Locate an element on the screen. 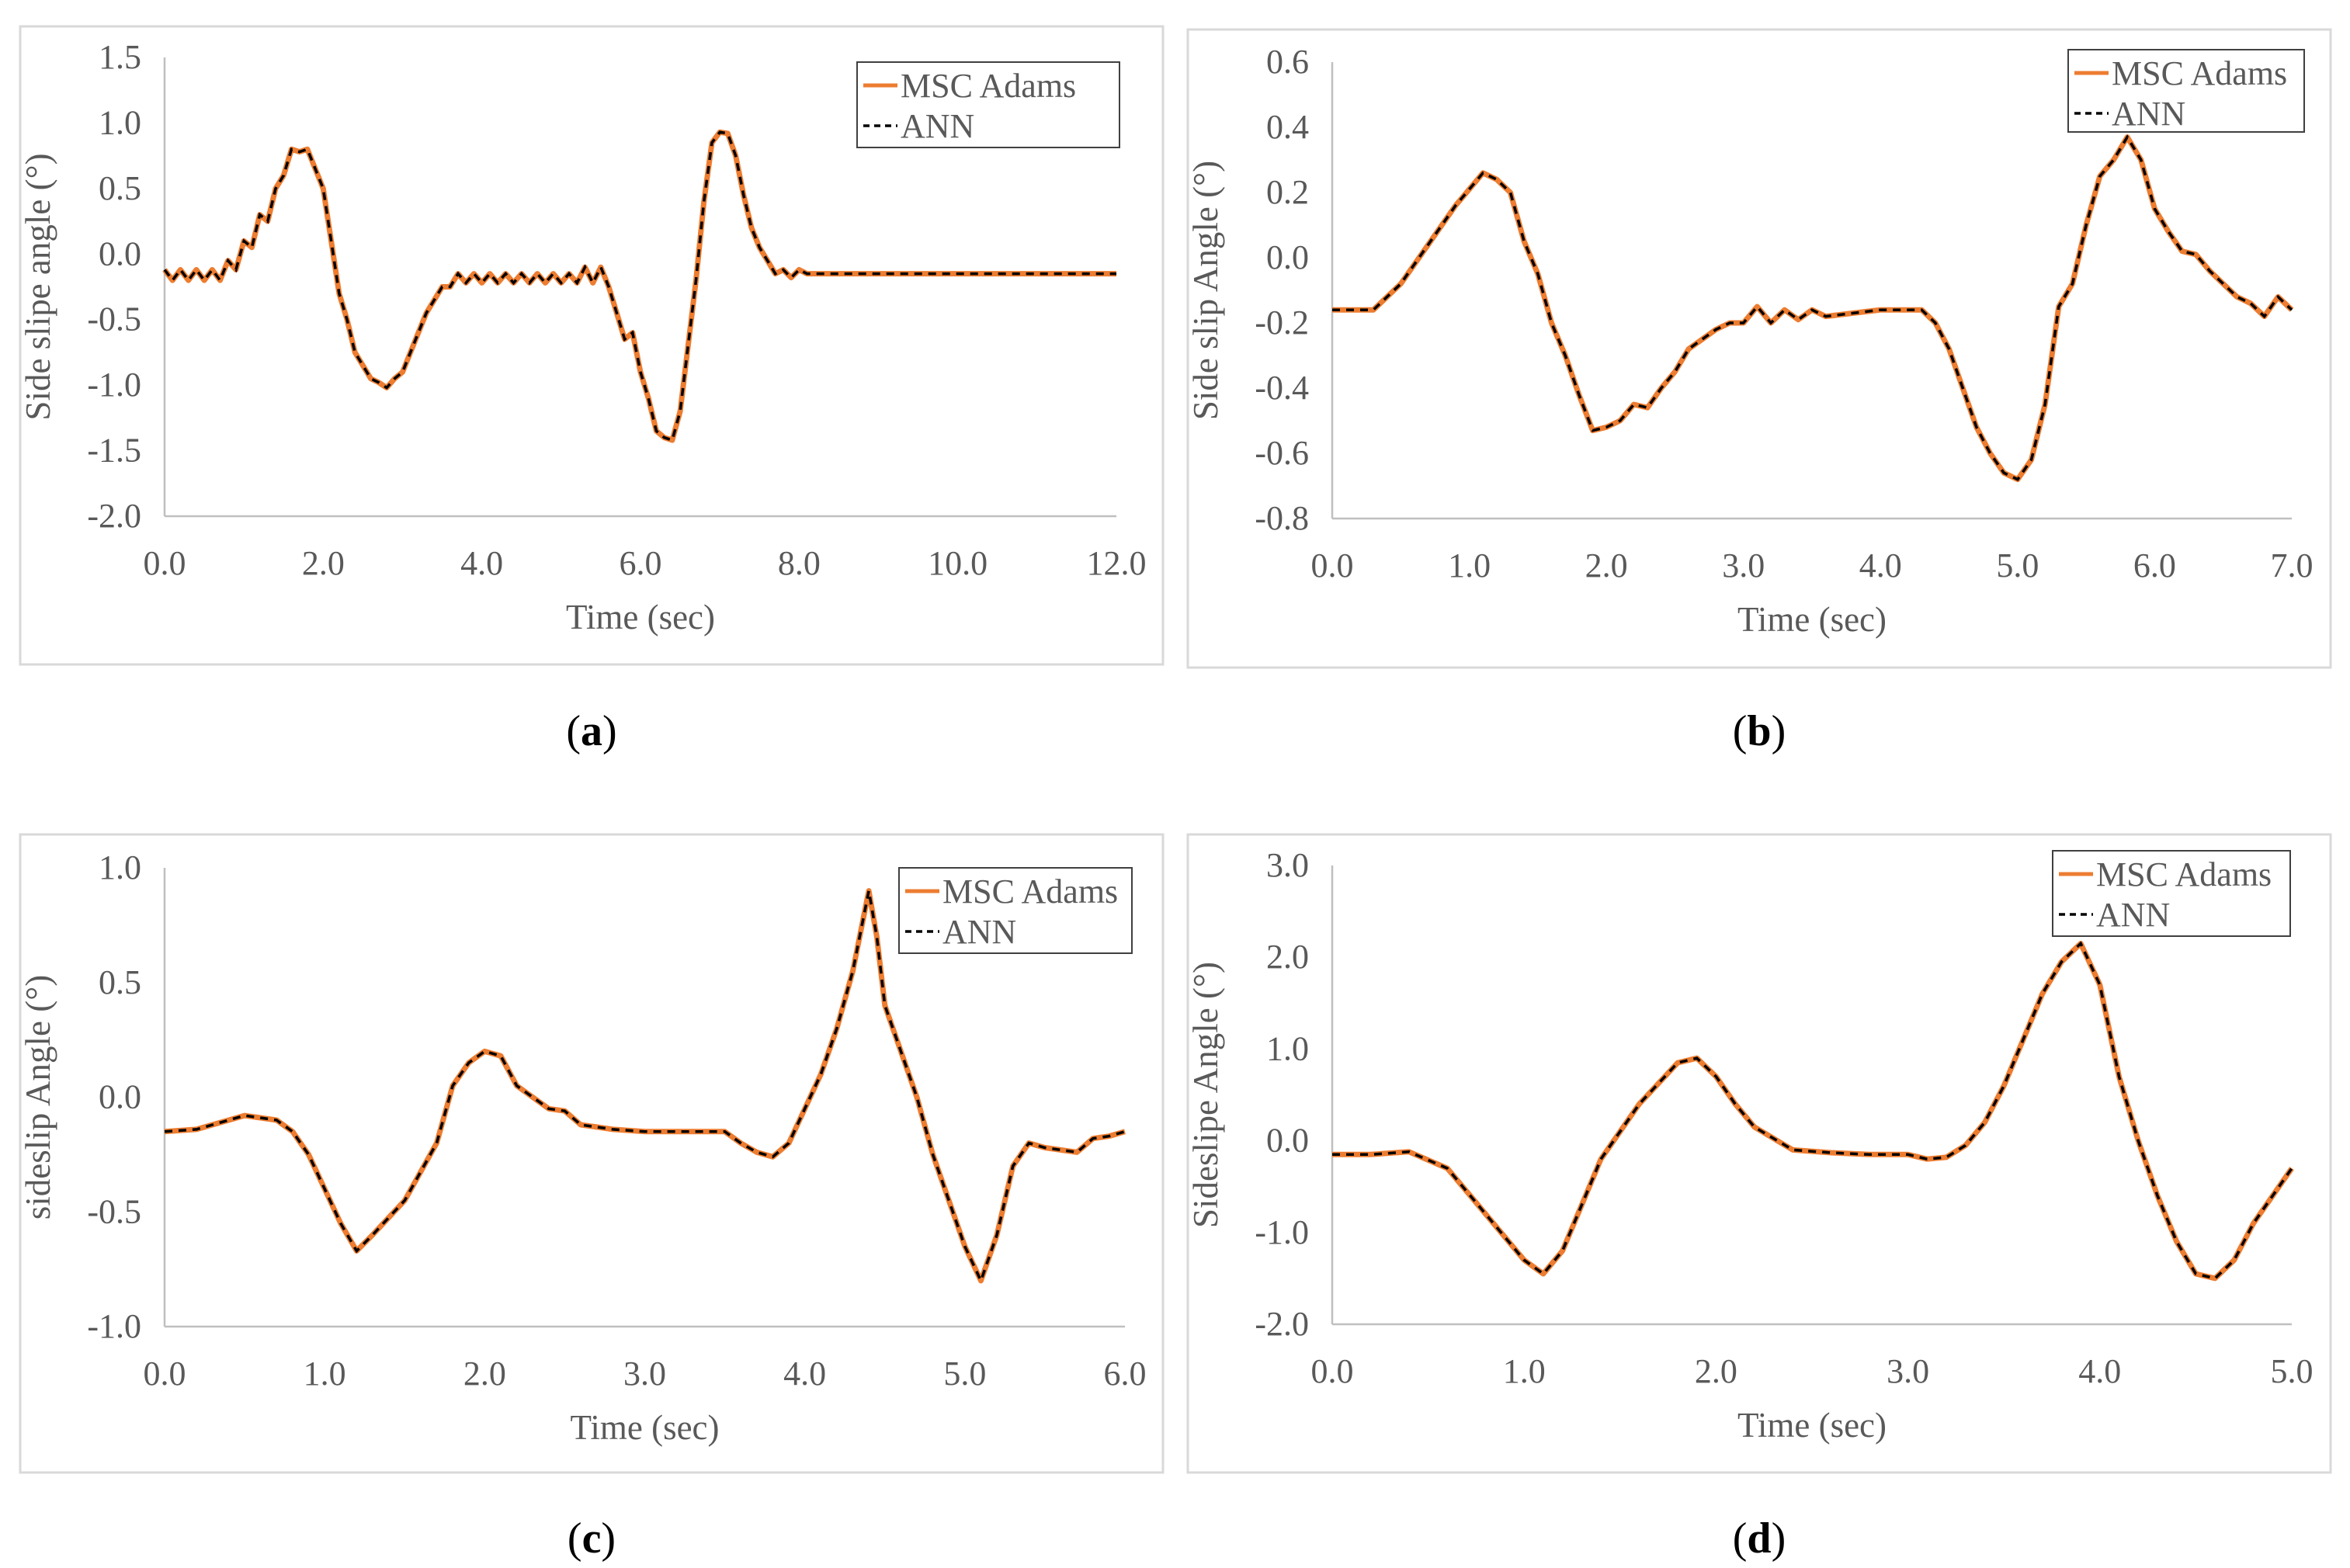 The width and height of the screenshot is (2350, 1568). y-tick-label: -0.2 is located at coordinates (1282, 323).